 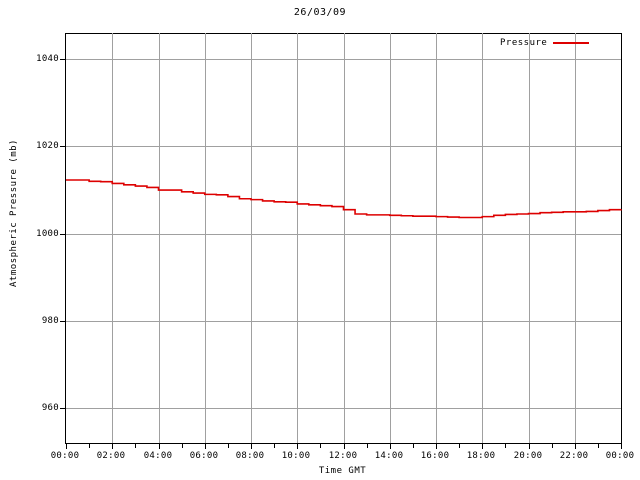 I want to click on x-tick-label: 16:00, so click(x=435, y=456).